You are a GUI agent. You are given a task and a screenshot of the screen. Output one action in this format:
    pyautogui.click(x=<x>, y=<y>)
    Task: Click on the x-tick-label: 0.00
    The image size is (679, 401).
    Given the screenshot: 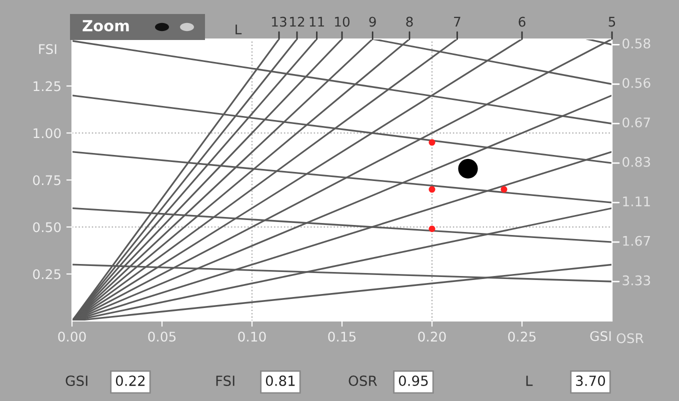 What is the action you would take?
    pyautogui.click(x=72, y=337)
    